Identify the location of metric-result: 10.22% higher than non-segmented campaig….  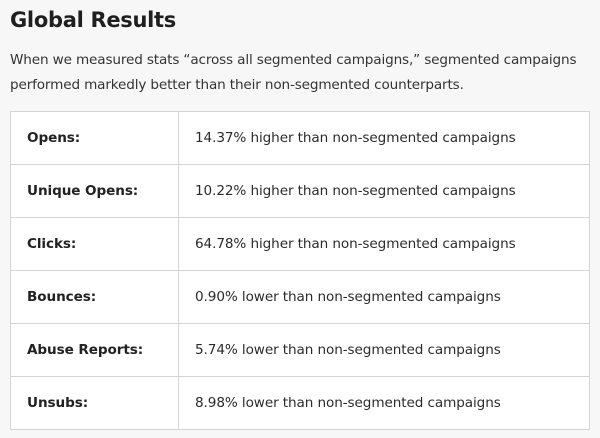
(384, 191).